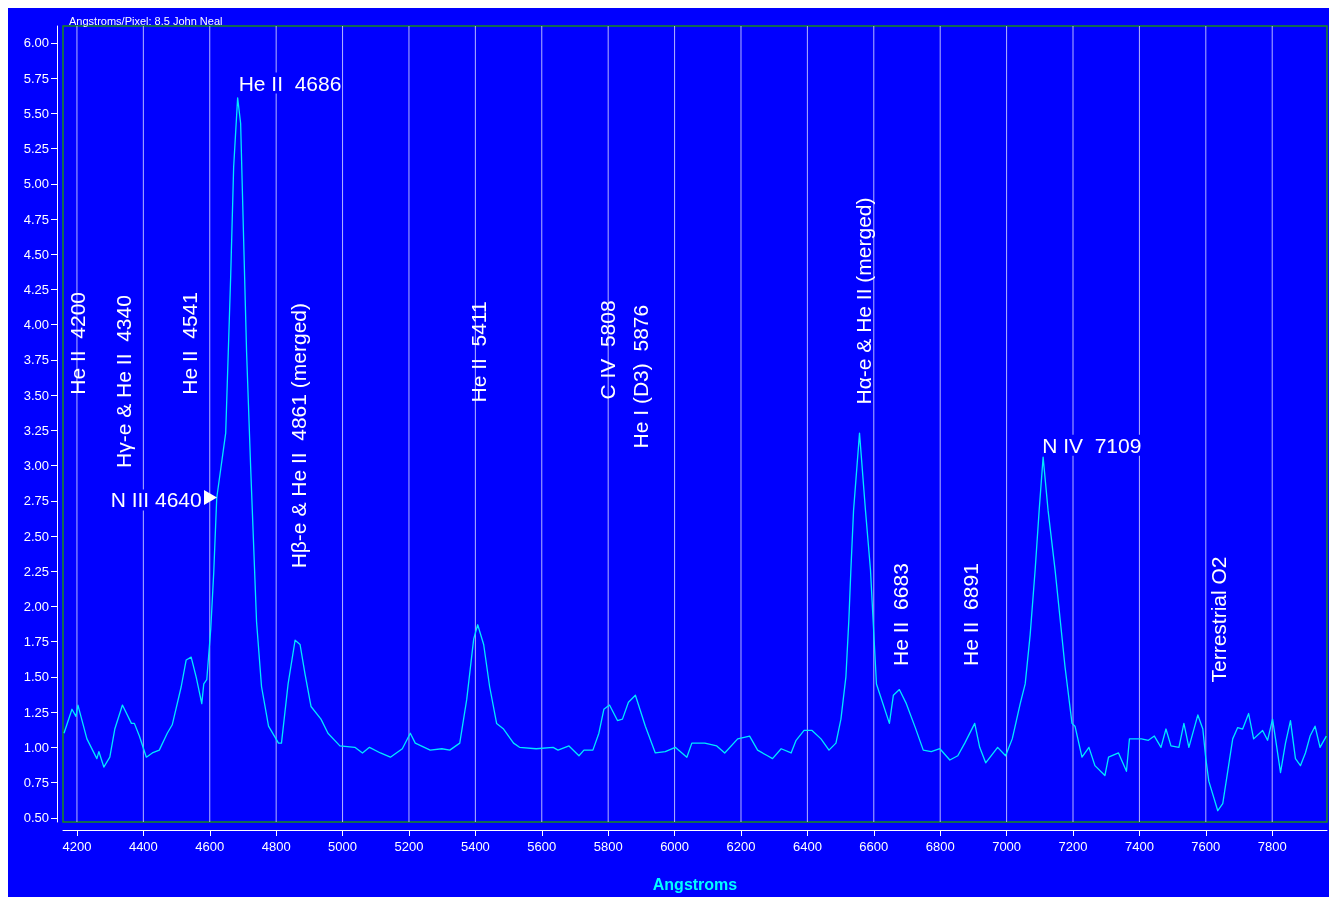 Image resolution: width=1337 pixels, height=905 pixels. What do you see at coordinates (807, 846) in the screenshot?
I see `x-tick-label: 6400` at bounding box center [807, 846].